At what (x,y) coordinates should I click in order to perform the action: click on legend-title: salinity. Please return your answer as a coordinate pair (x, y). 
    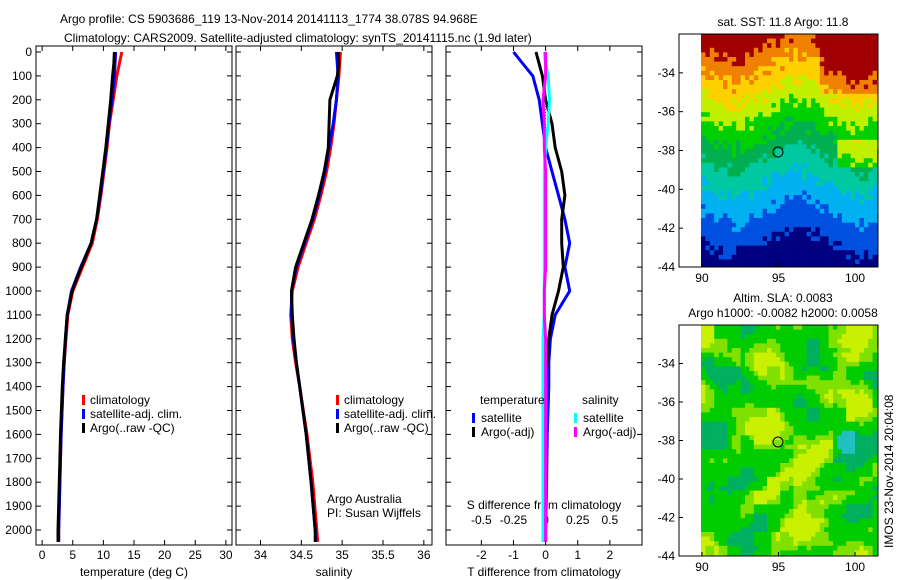
    Looking at the image, I should click on (600, 400).